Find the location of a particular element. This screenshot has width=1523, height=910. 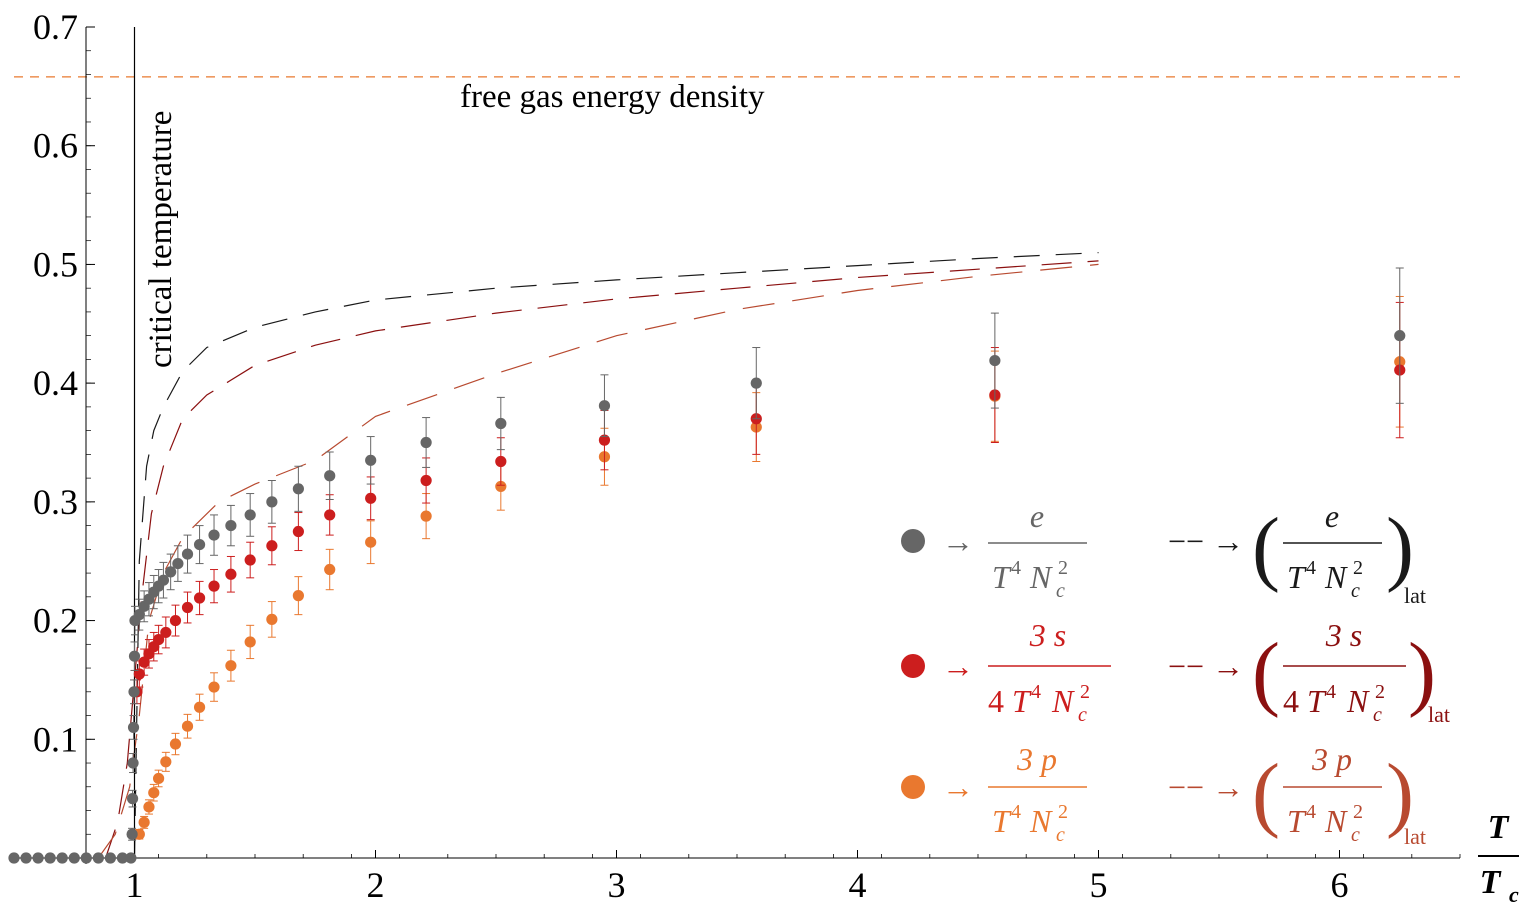

y-tick-label: 0.4 is located at coordinates (55, 383).